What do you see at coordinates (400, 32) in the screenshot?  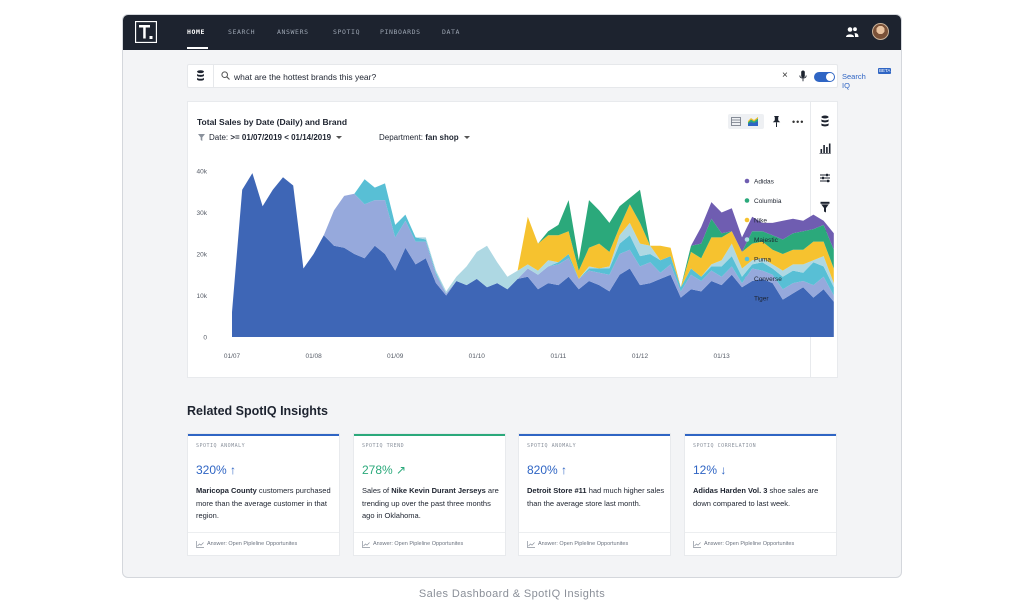 I see `nav-pinboards: PINBOARDS` at bounding box center [400, 32].